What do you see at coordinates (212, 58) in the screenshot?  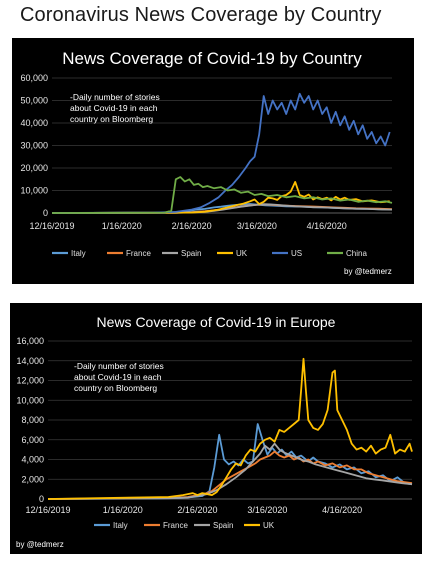 I see `chart-title: News Coverage of Covid-19 by Country` at bounding box center [212, 58].